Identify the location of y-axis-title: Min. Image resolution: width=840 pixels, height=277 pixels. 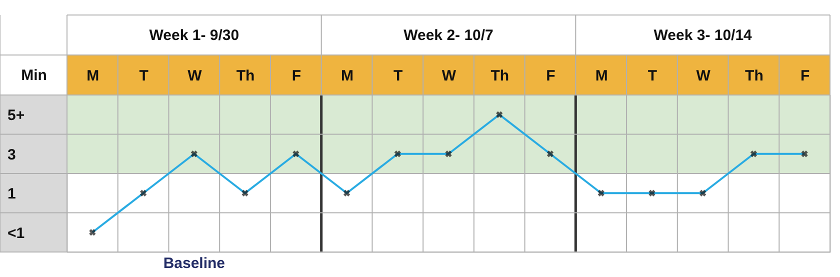
(34, 75).